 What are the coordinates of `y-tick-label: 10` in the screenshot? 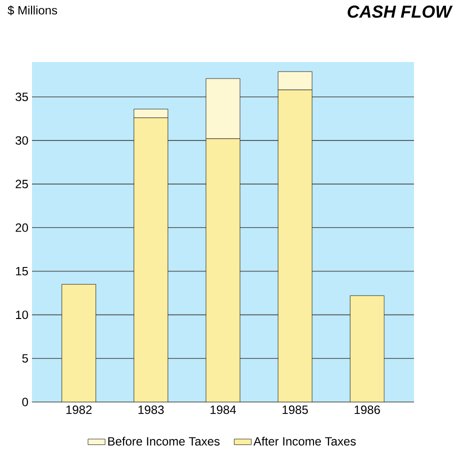 It's located at (22, 315).